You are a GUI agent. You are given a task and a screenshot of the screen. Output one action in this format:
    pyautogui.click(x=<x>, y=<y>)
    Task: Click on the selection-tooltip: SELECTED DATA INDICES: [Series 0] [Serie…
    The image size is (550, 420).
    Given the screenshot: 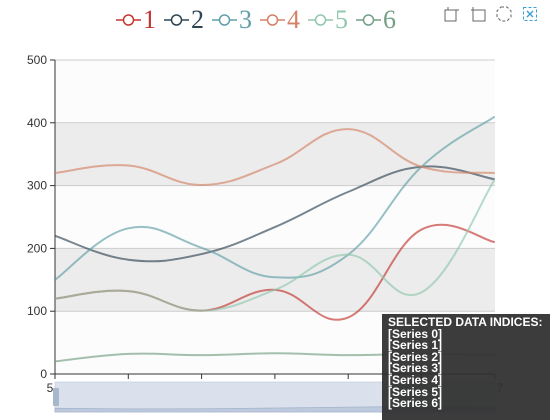 What is the action you would take?
    pyautogui.click(x=466, y=367)
    